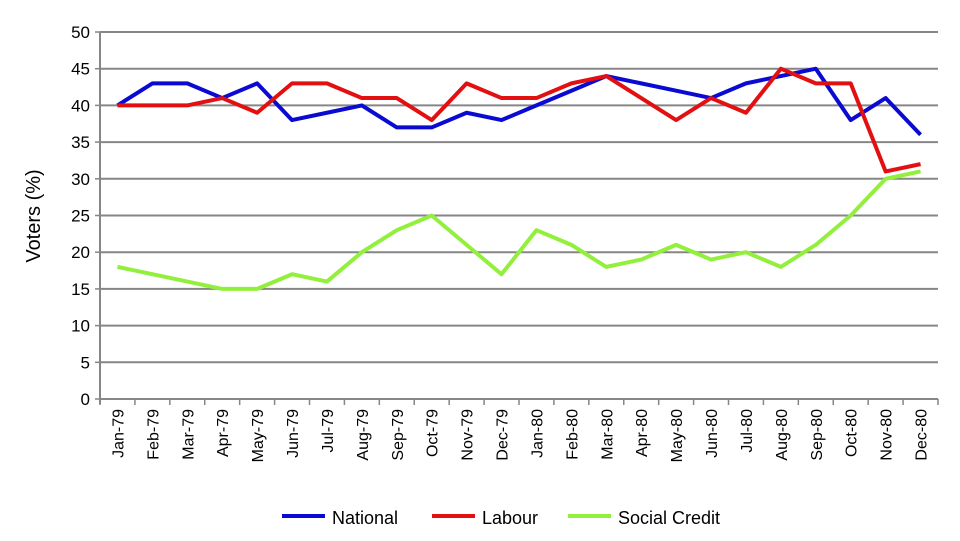 The height and width of the screenshot is (541, 960). What do you see at coordinates (80, 179) in the screenshot?
I see `y-tick-label: 30` at bounding box center [80, 179].